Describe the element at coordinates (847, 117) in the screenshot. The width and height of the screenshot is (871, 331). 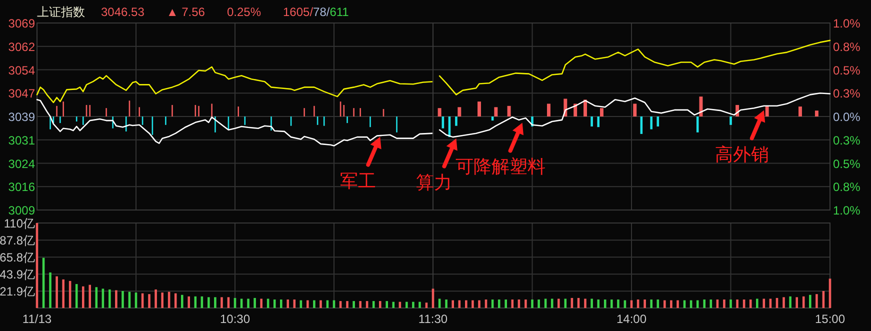
I see `y2-tick-label: 0.0%` at that location.